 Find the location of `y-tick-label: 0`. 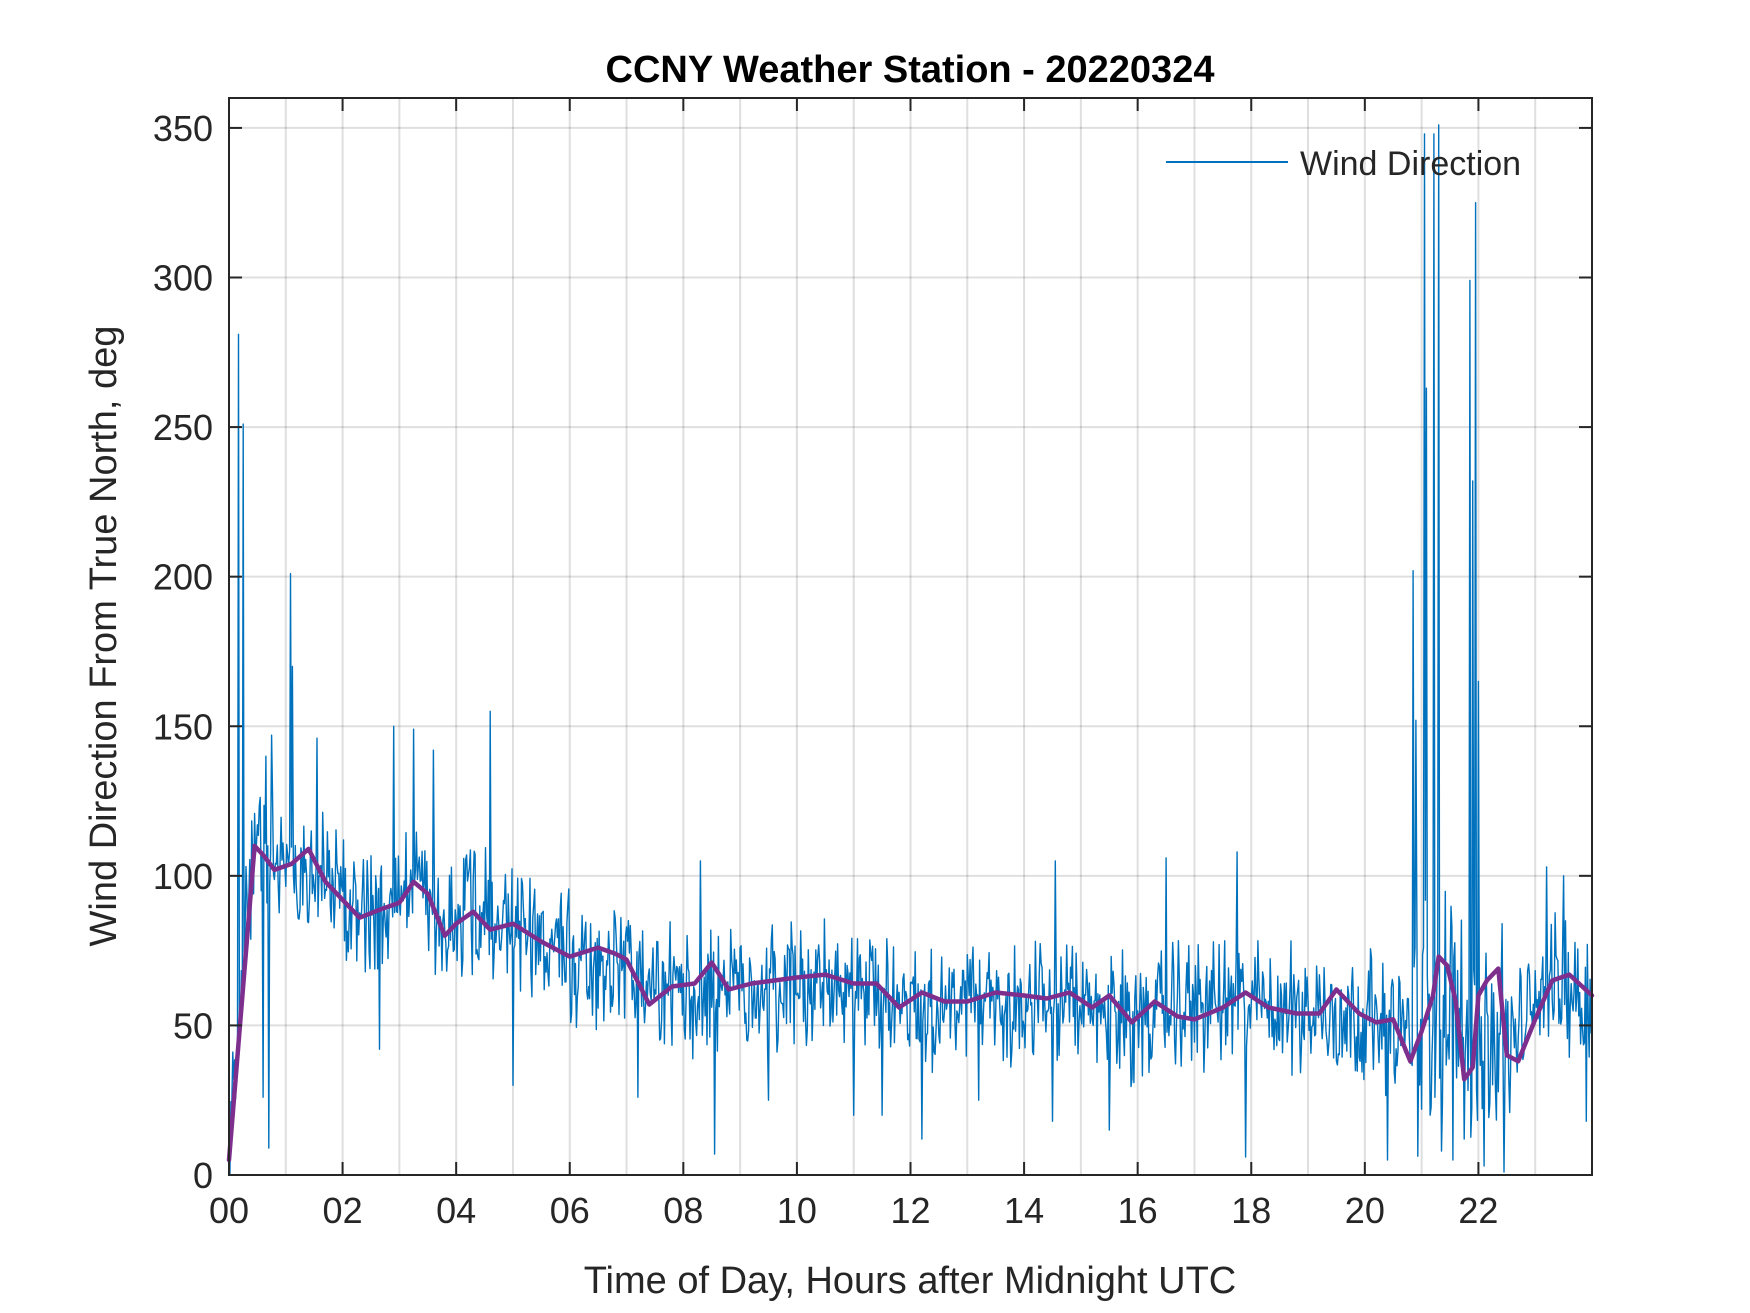

y-tick-label: 0 is located at coordinates (203, 1175).